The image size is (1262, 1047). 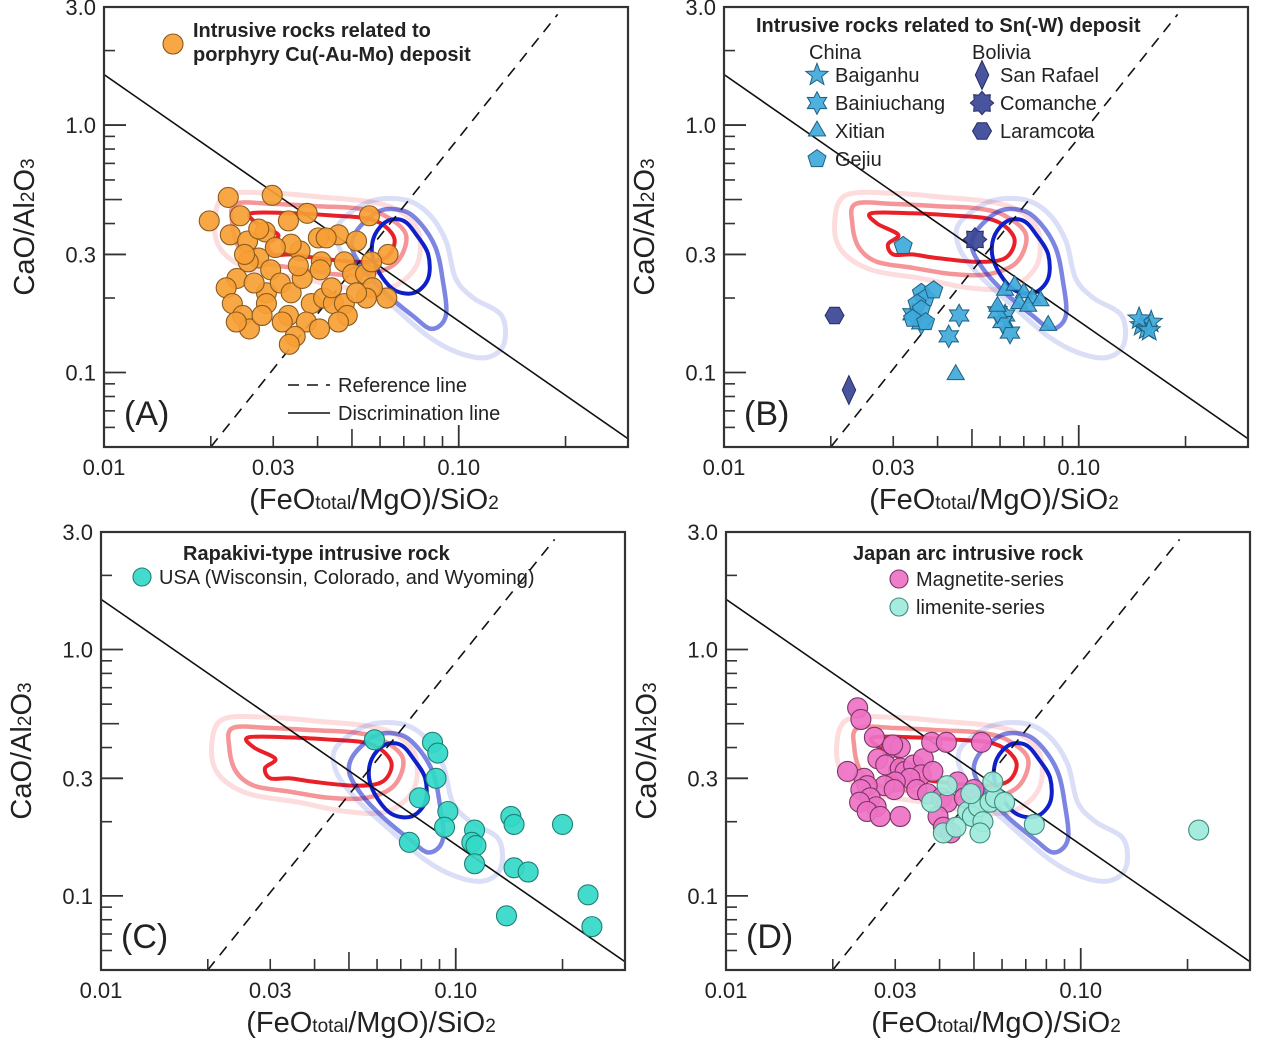 I want to click on series-usa-wisconsin-colorado-and-wyoming-, so click(x=483, y=833).